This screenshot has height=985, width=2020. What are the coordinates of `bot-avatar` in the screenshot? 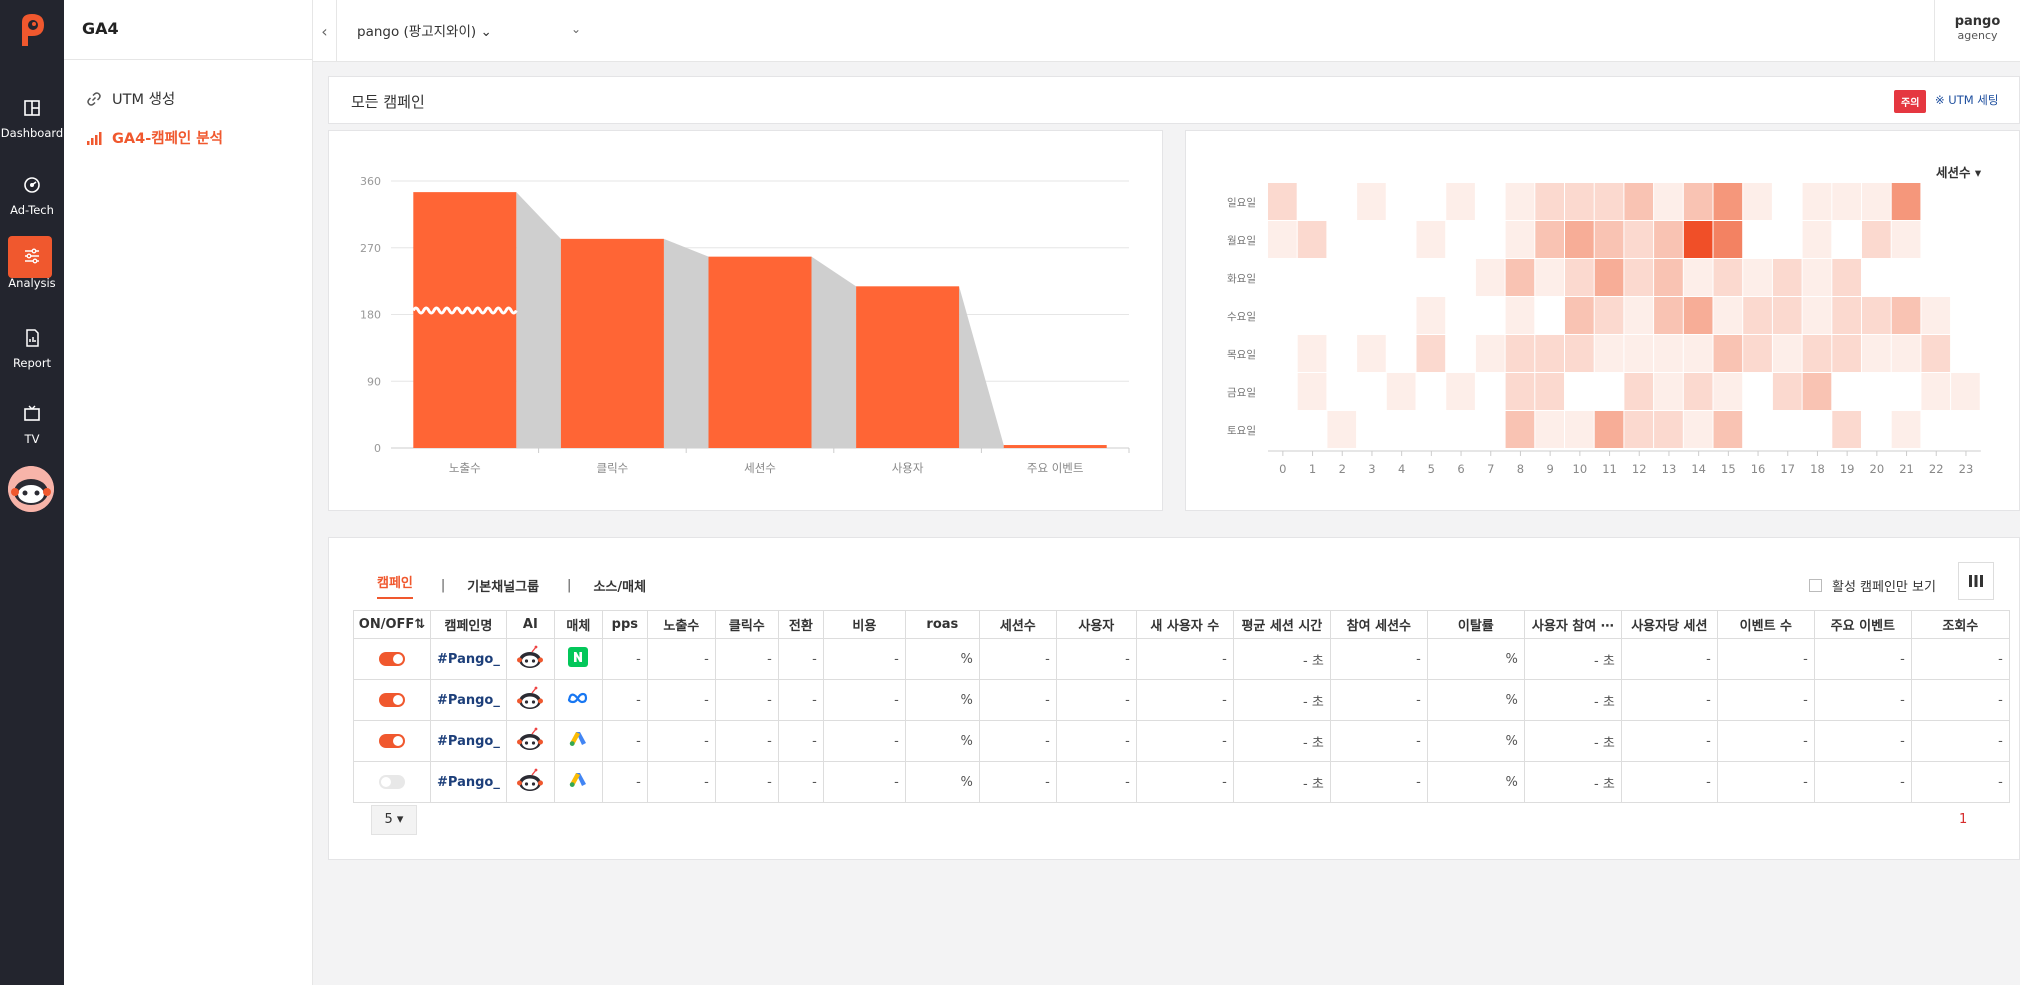 It's located at (31, 489).